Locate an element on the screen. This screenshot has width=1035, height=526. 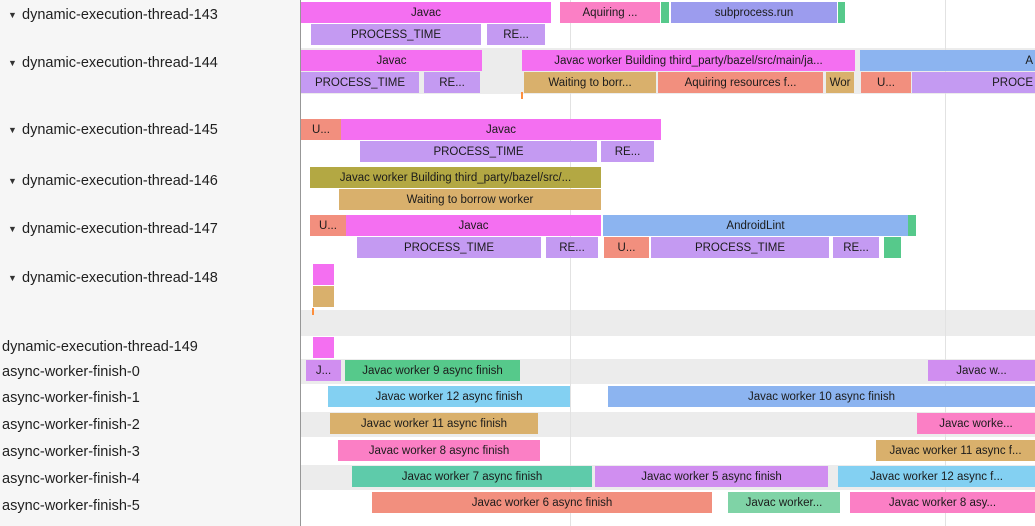
track-row: ▼ dynamic-execution-thread-148 is located at coordinates (150, 277).